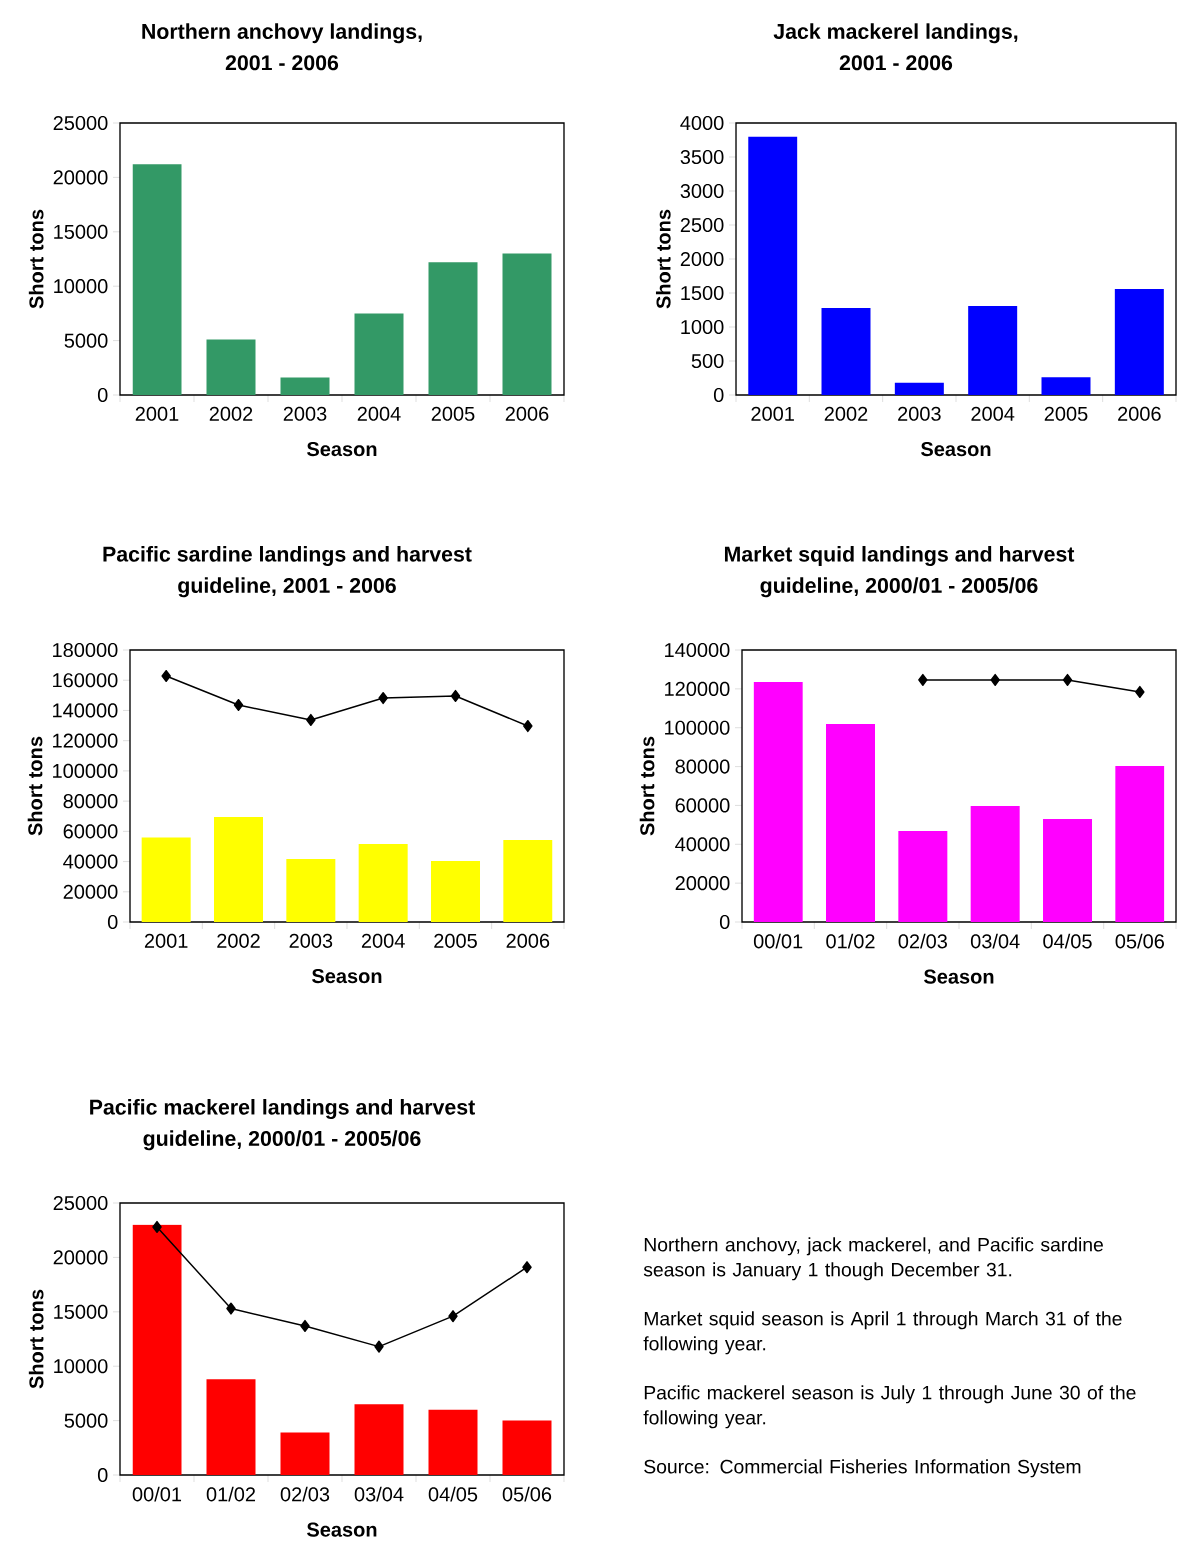  What do you see at coordinates (702, 293) in the screenshot?
I see `y-tick-label: 1500` at bounding box center [702, 293].